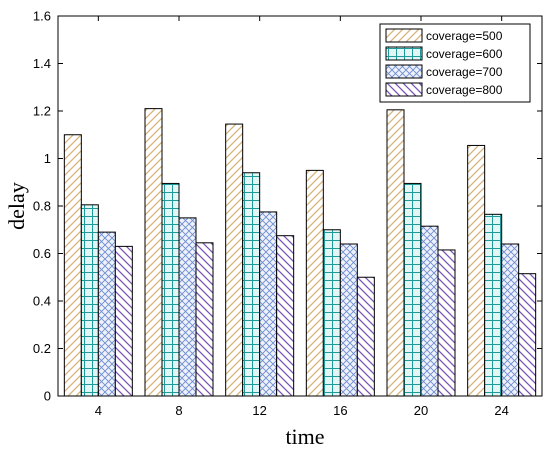  Describe the element at coordinates (178, 410) in the screenshot. I see `x-tick-label: 8` at that location.